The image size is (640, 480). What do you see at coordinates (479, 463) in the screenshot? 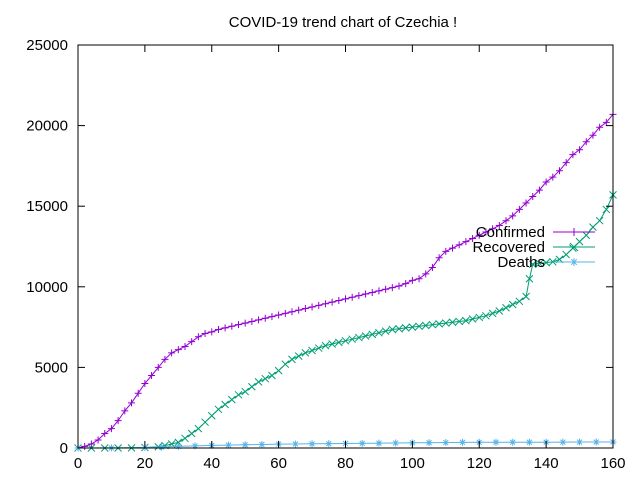
I see `x-tick-label: 120` at bounding box center [479, 463].